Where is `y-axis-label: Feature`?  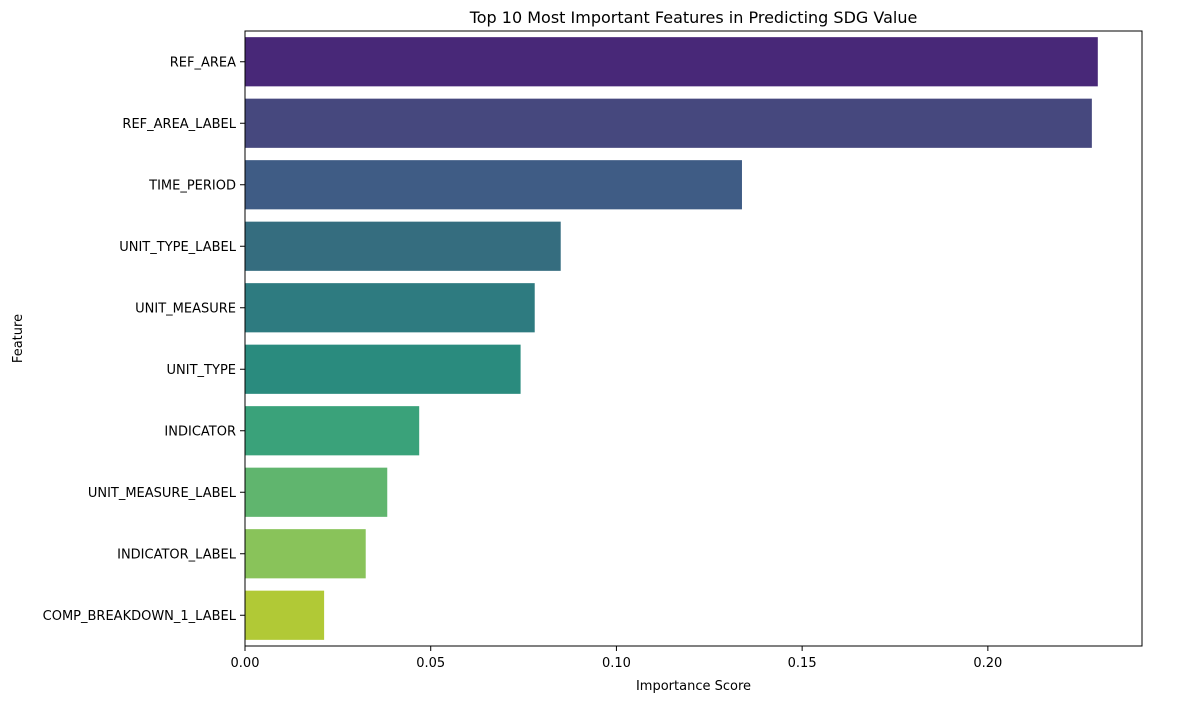 y-axis-label: Feature is located at coordinates (18, 338).